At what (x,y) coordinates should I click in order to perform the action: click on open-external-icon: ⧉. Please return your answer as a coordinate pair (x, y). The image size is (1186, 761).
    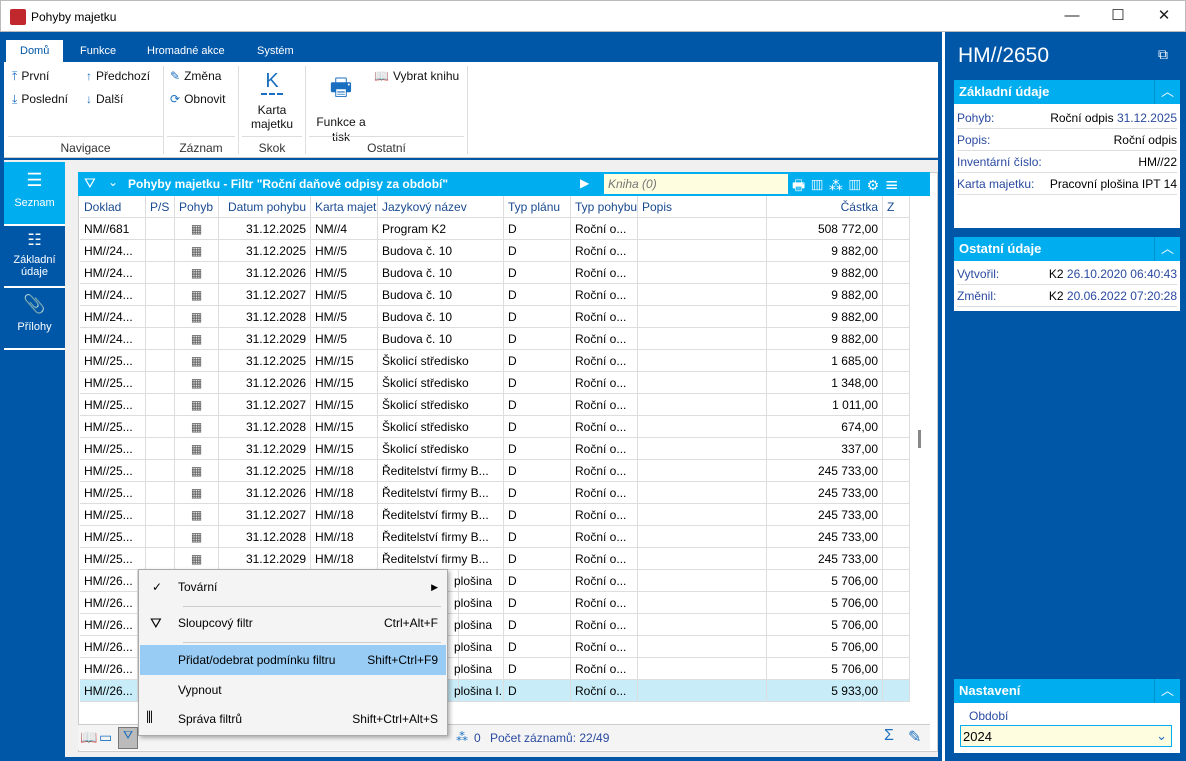
    Looking at the image, I should click on (1163, 54).